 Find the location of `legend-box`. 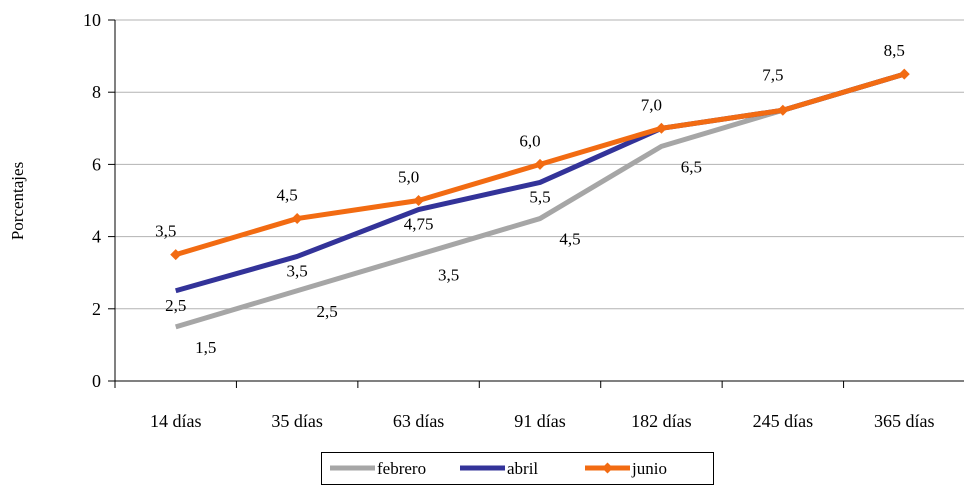

legend-box is located at coordinates (517, 468).